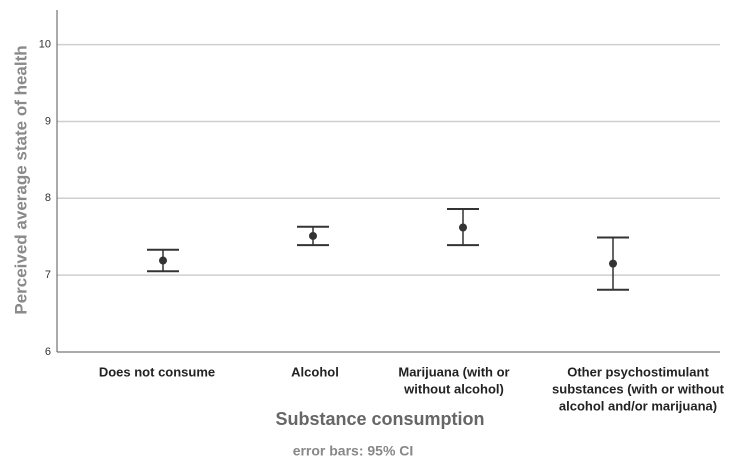  Describe the element at coordinates (48, 198) in the screenshot. I see `y-tick-label: 8` at that location.